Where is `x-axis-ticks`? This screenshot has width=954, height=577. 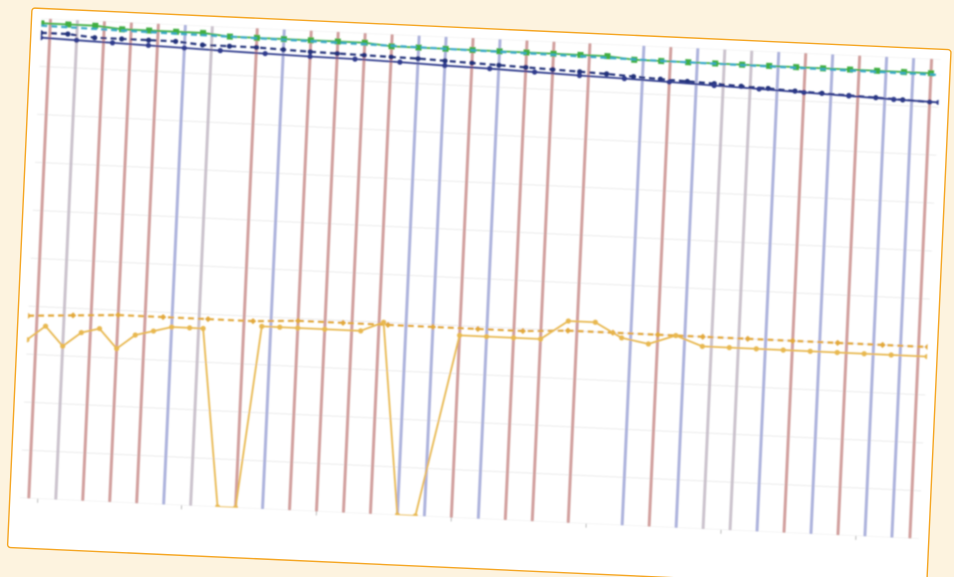
x-axis-ticks is located at coordinates (447, 519).